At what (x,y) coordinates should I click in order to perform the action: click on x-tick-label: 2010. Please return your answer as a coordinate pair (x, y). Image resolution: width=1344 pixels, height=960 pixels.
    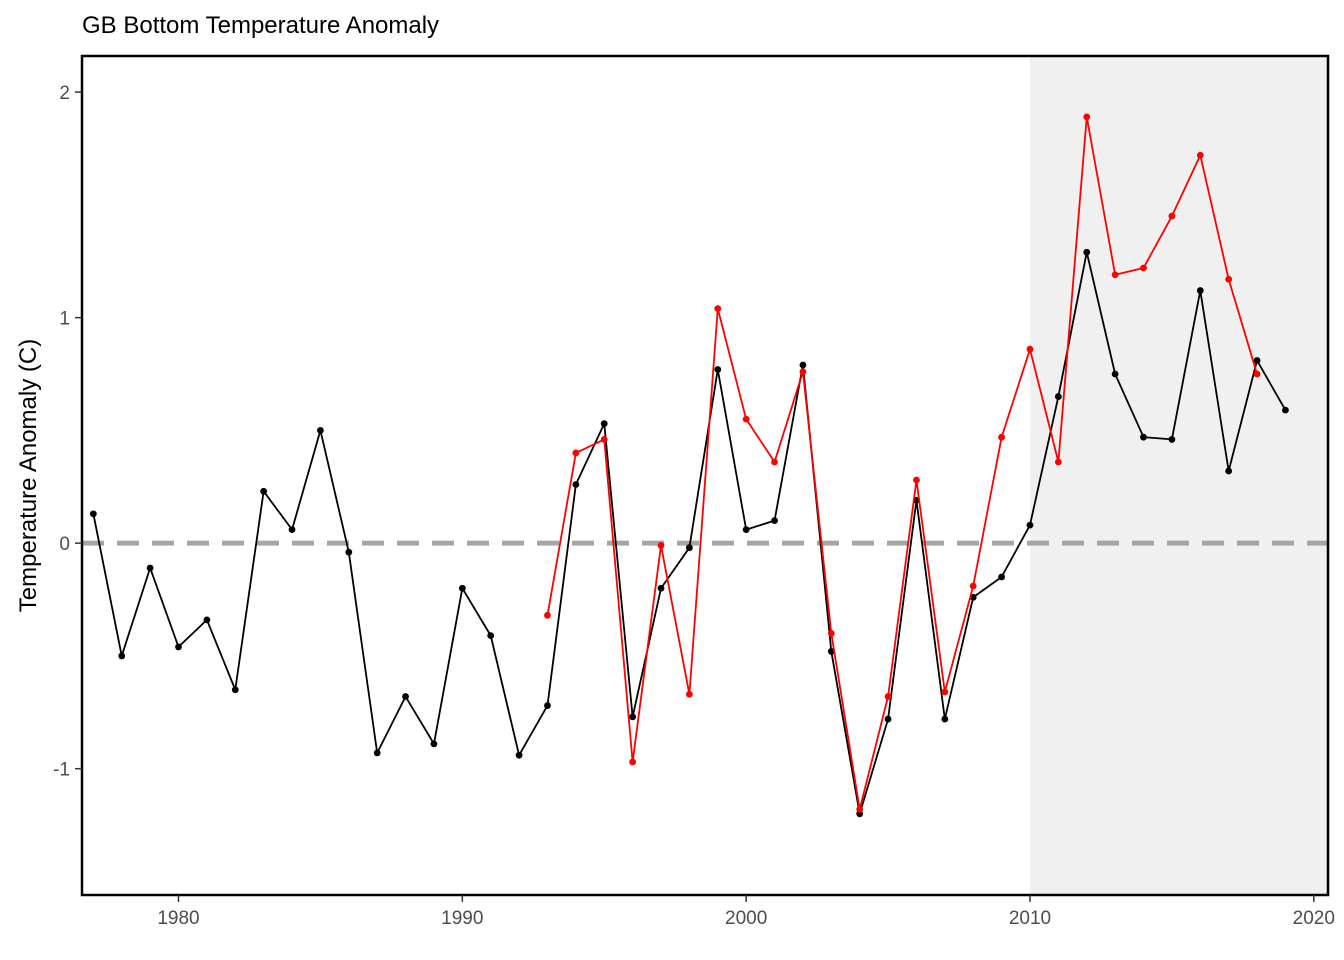
    Looking at the image, I should click on (1030, 918).